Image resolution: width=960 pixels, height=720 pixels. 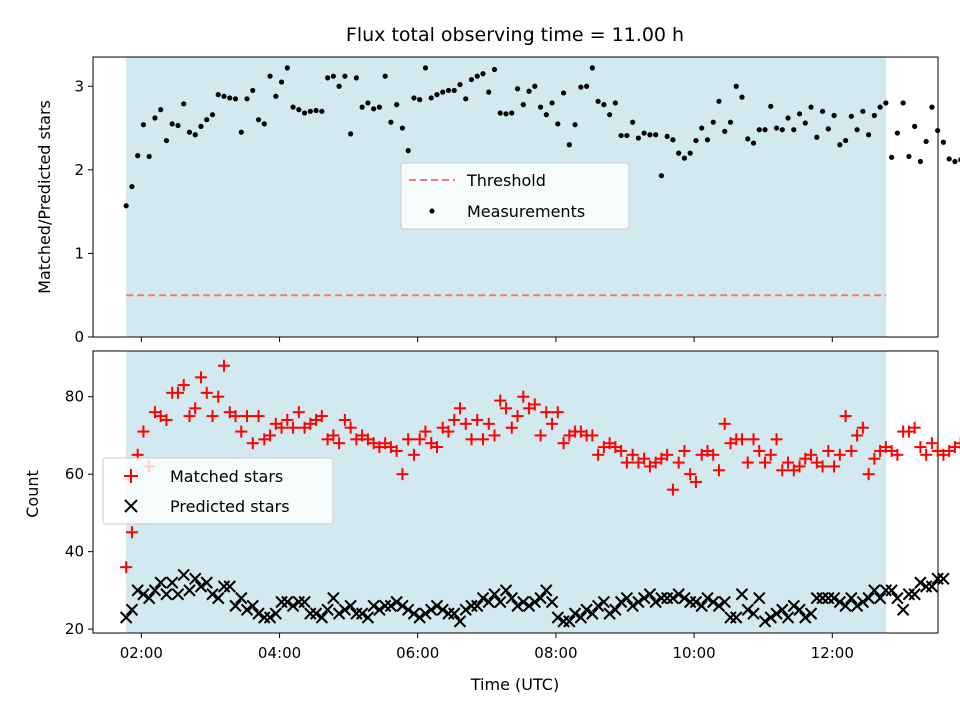 What do you see at coordinates (432, 211) in the screenshot?
I see `measurements-legend-swatch` at bounding box center [432, 211].